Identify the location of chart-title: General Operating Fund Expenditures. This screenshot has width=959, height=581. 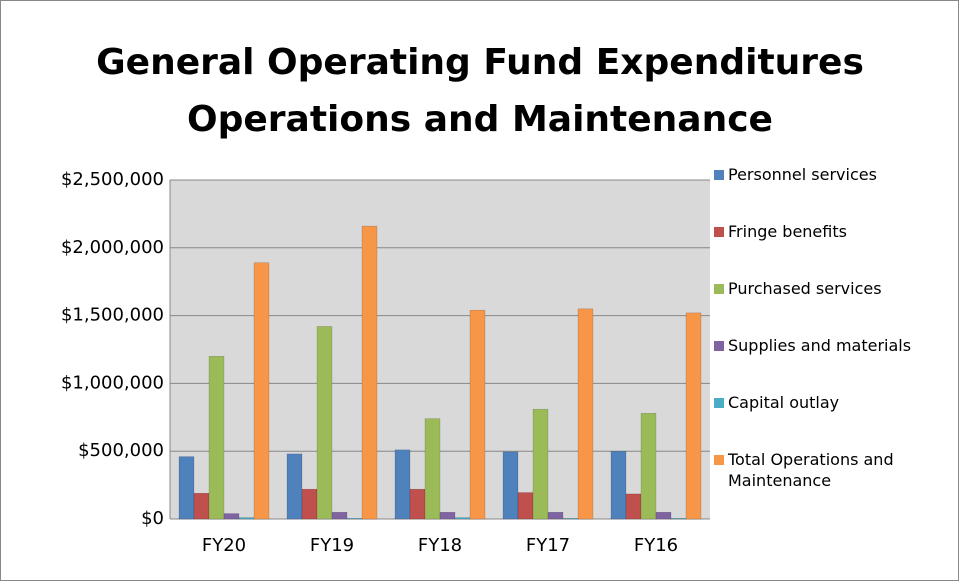
(480, 62).